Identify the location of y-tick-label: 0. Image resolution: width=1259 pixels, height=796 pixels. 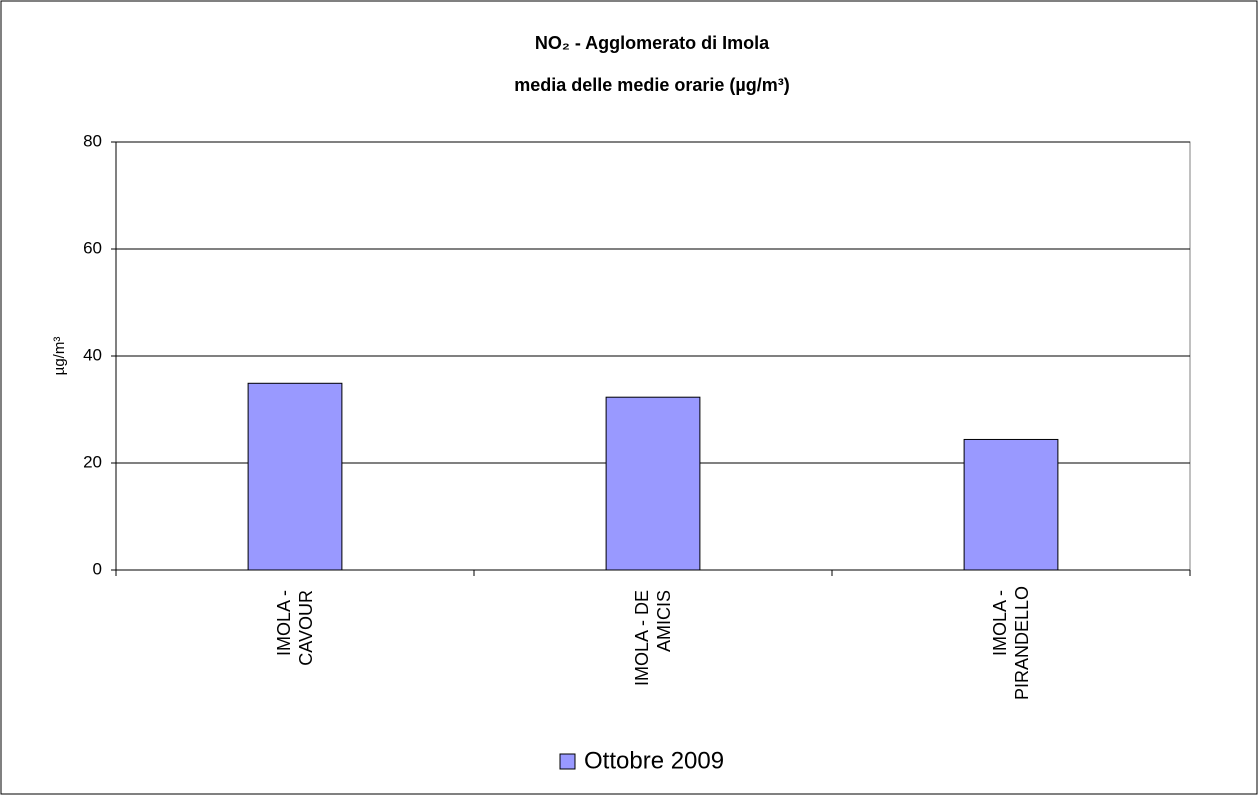
(97, 568).